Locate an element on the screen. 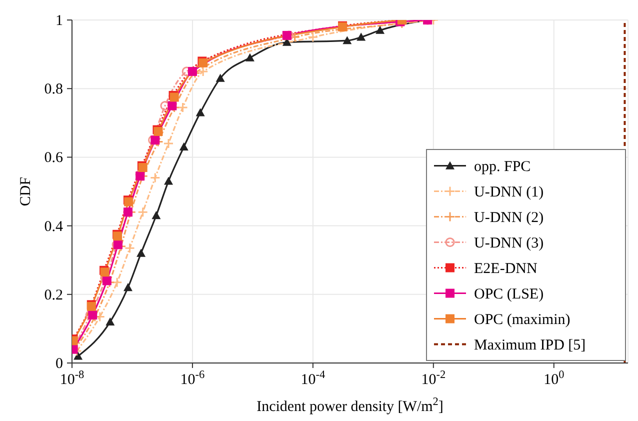  legend-label: OPC (maximin) is located at coordinates (522, 320).